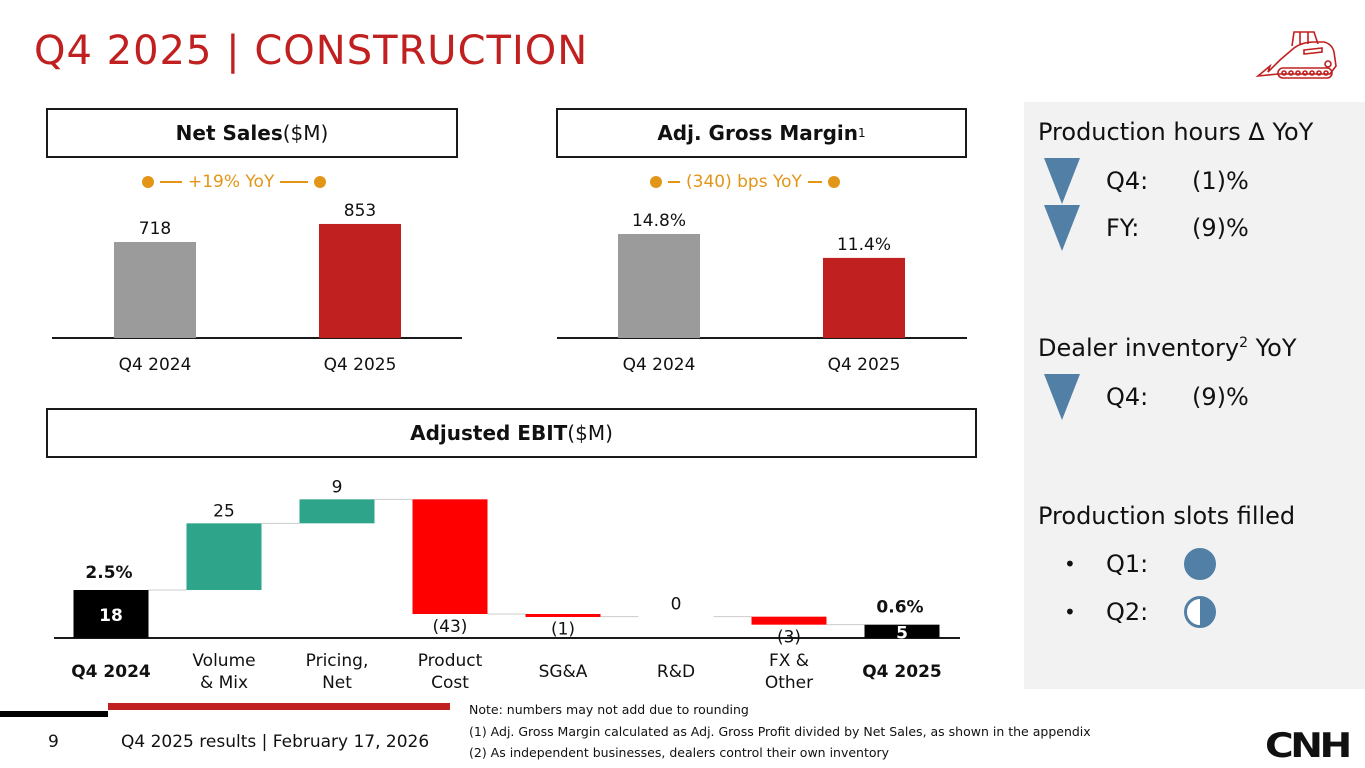 Image resolution: width=1365 pixels, height=768 pixels. I want to click on ebit-data-label: 5, so click(902, 633).